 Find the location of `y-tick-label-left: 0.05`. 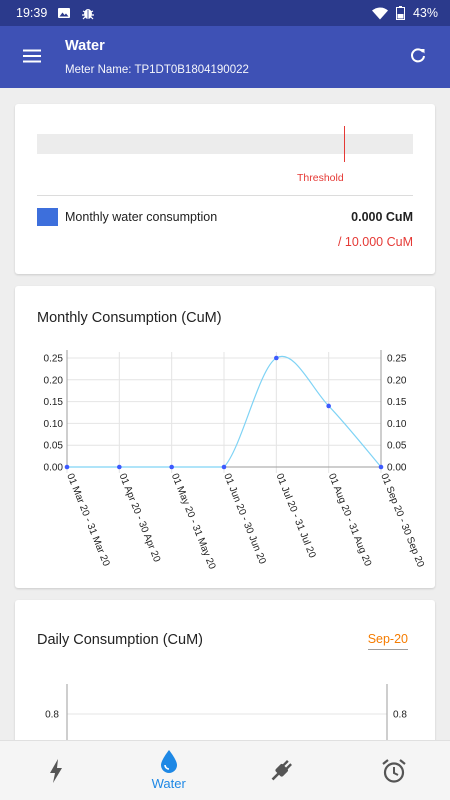

y-tick-label-left: 0.05 is located at coordinates (54, 446).